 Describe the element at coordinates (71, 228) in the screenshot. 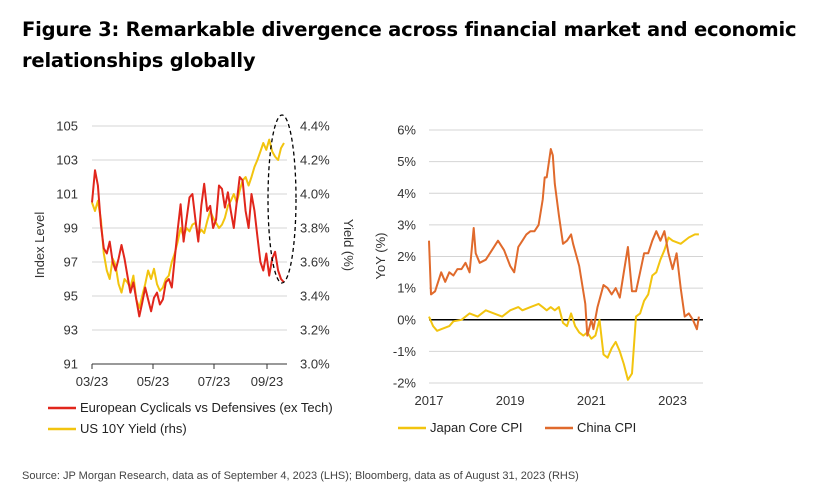

I see `left-y-tick-label: 99` at that location.